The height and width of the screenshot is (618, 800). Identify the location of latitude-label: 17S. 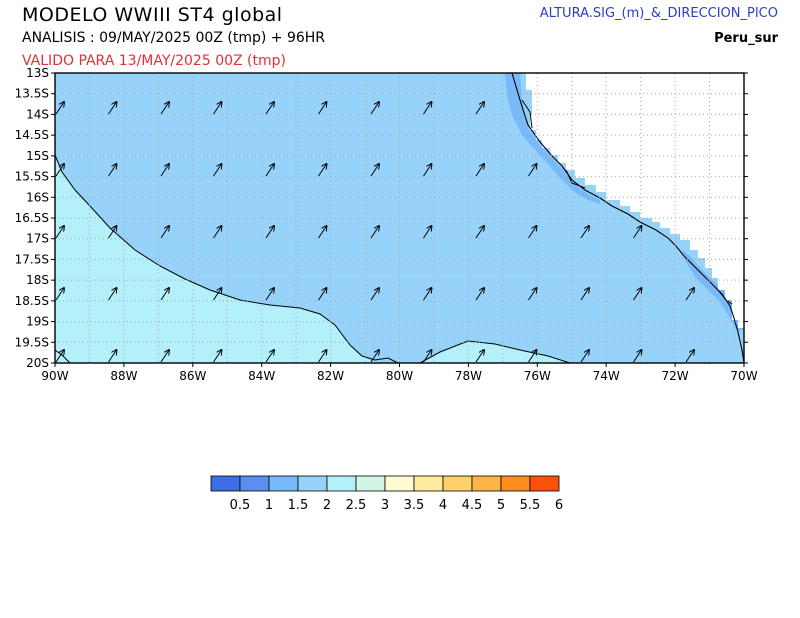
(37, 239).